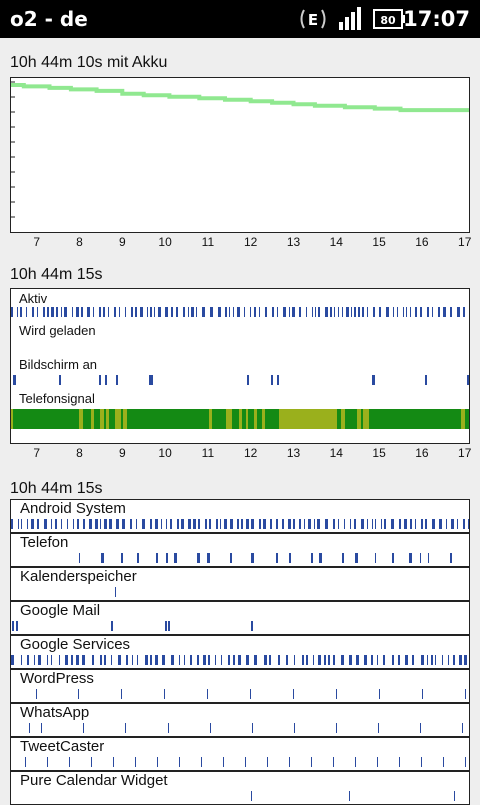 The width and height of the screenshot is (480, 805). I want to click on x-tick-label: 14, so click(336, 242).